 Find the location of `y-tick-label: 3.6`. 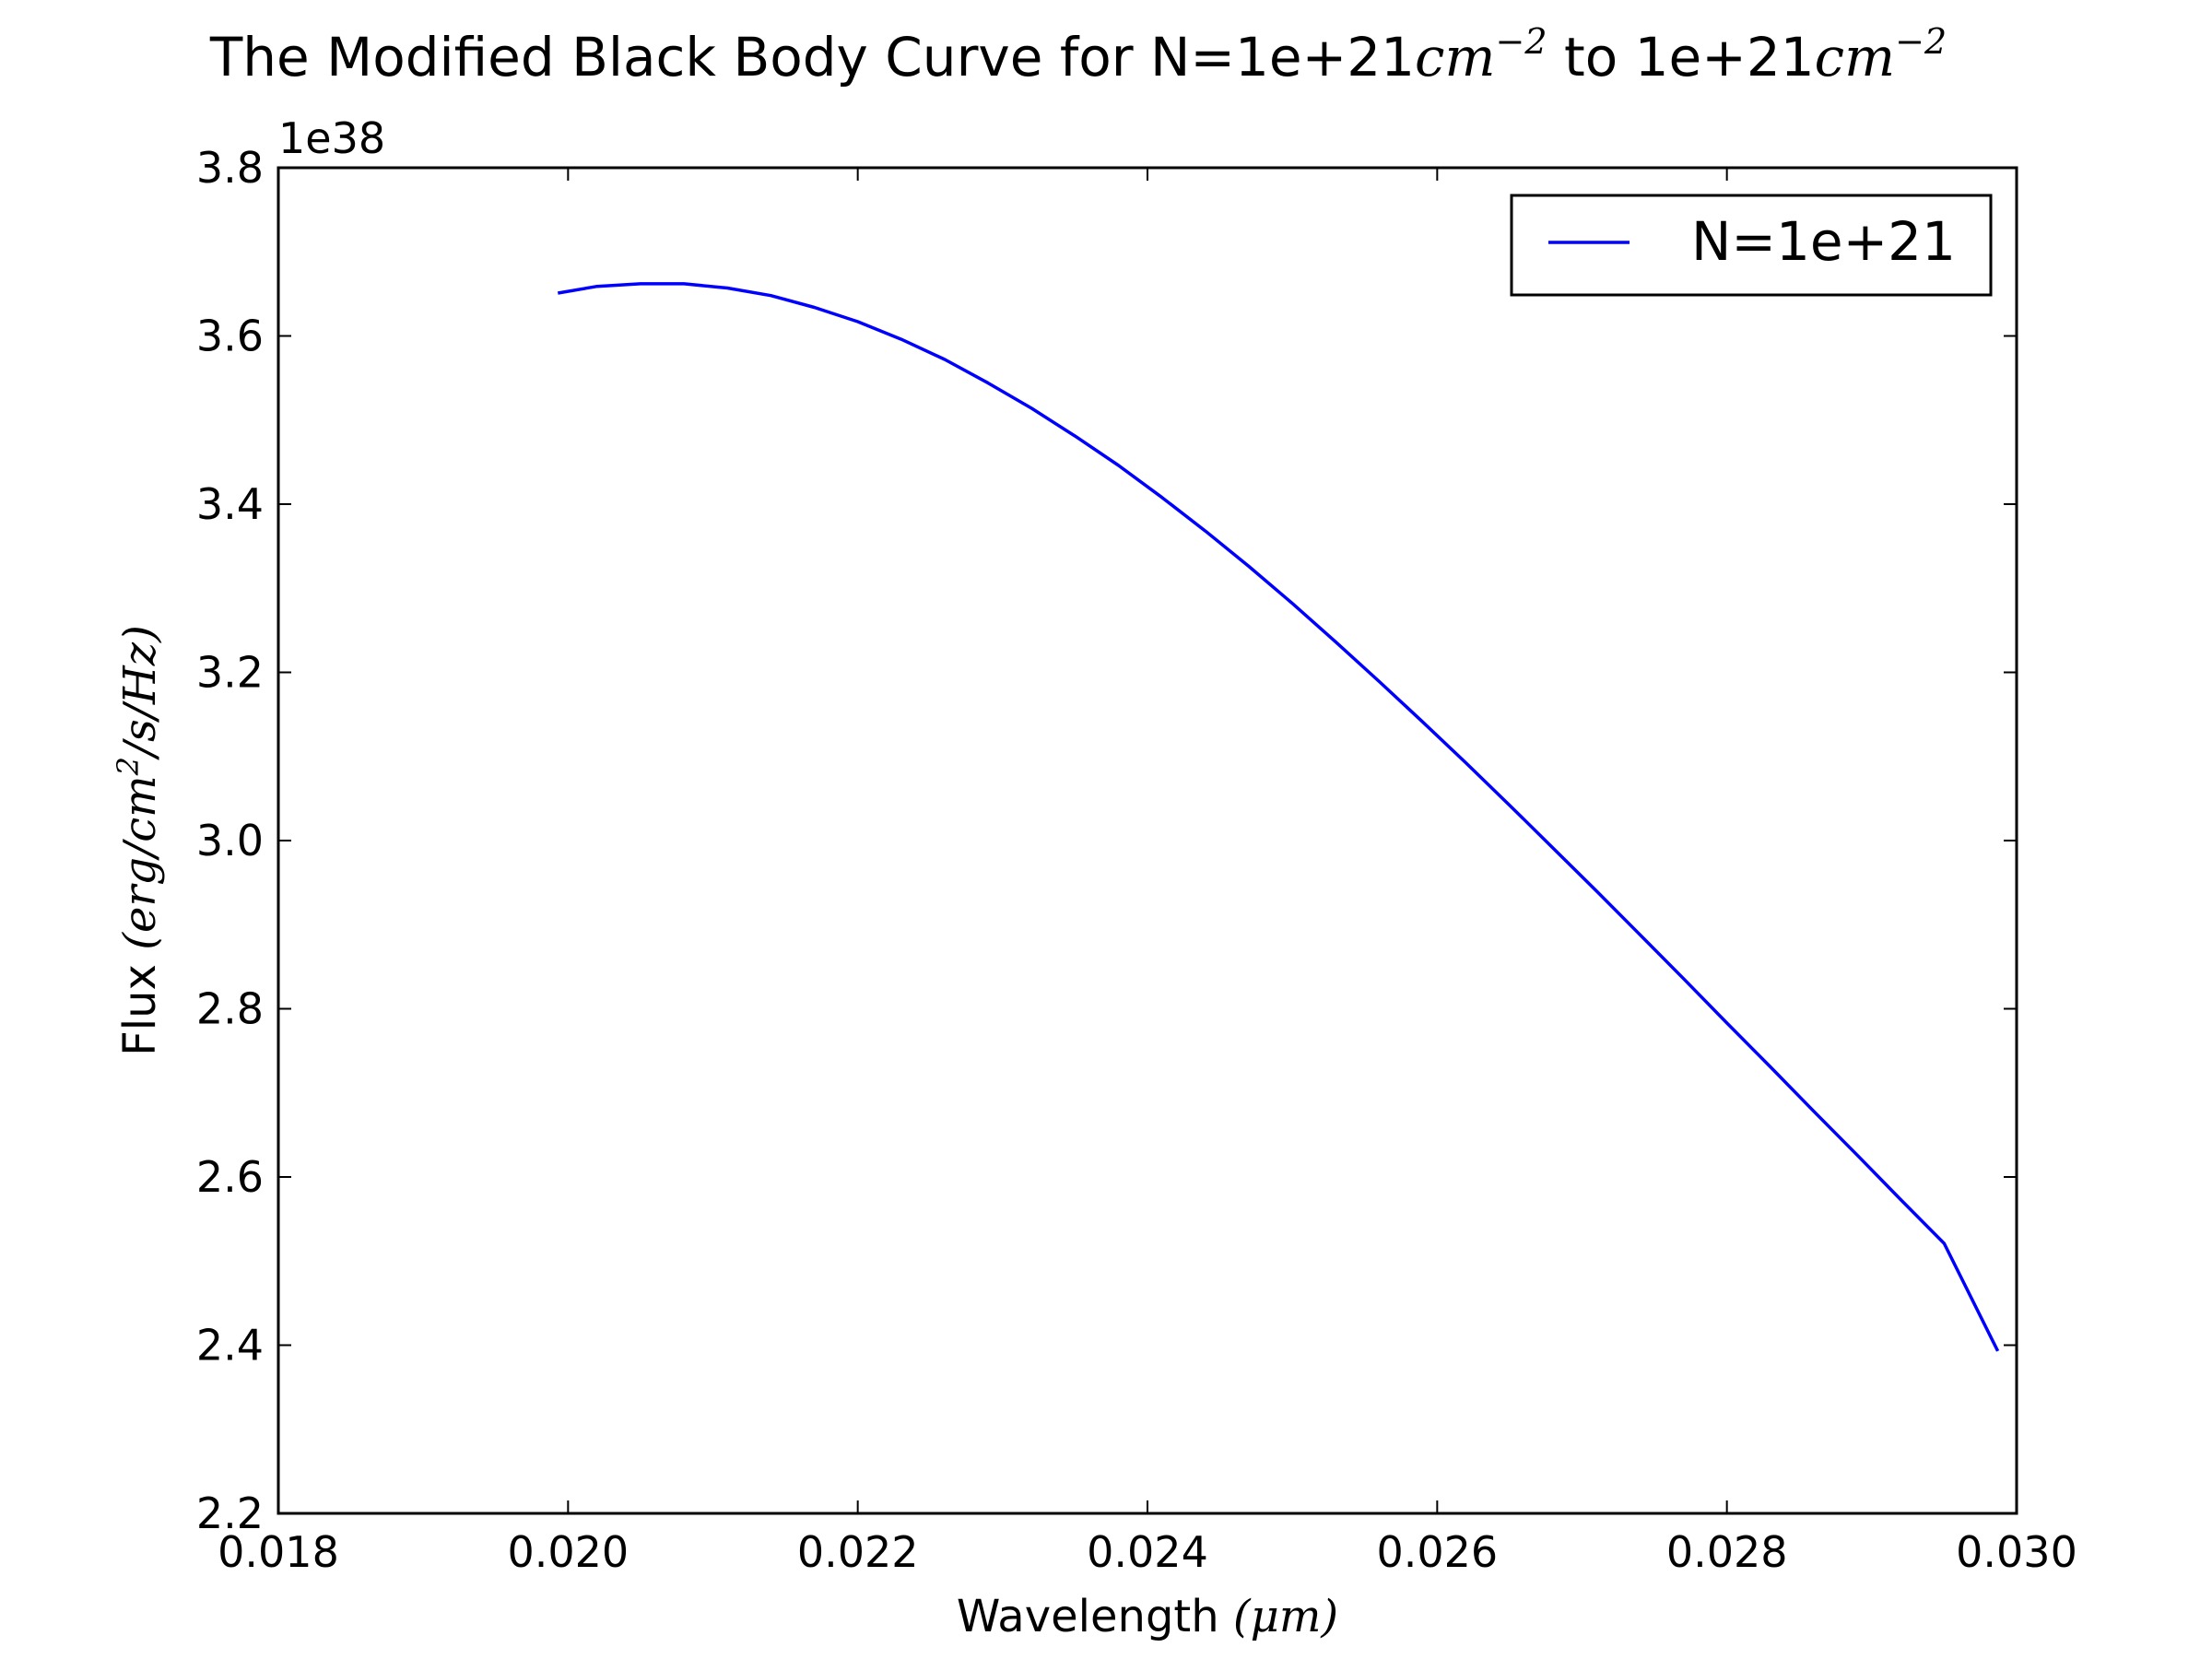

y-tick-label: 3.6 is located at coordinates (230, 336).